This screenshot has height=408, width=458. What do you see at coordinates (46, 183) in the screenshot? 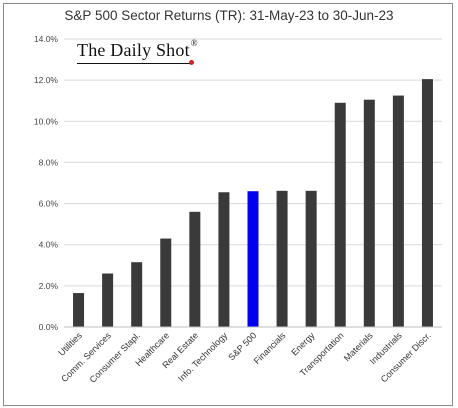
I see `y-axis-ticks: 0.0% 2.0% 4.0% 6.0% 8.0% 10.0% 12.0% 14.0%` at bounding box center [46, 183].